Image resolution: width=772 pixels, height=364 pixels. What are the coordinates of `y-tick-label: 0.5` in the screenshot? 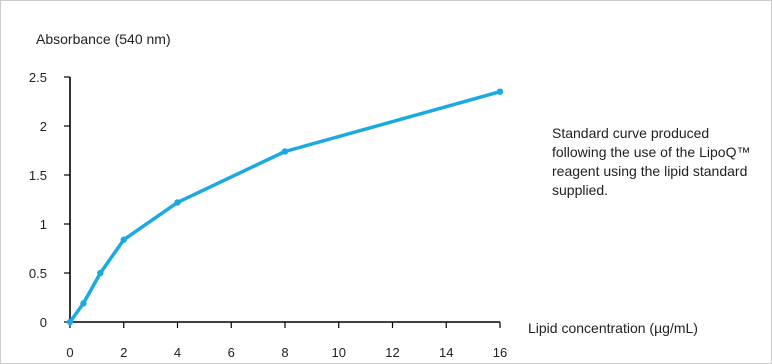 It's located at (38, 273).